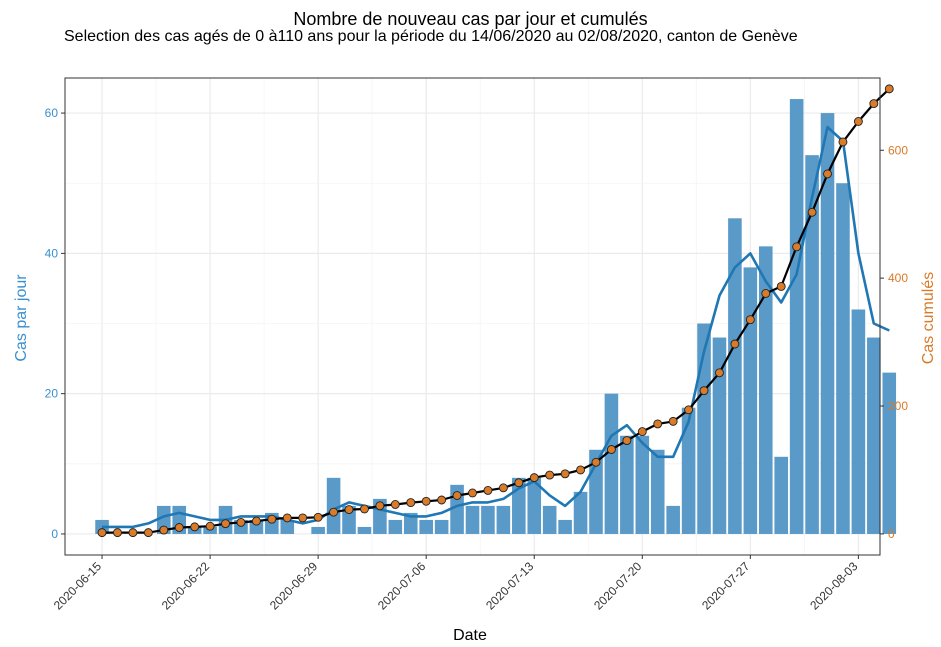 This screenshot has width=941, height=647. What do you see at coordinates (402, 586) in the screenshot?
I see `x-tick-label: 2020-07-06` at bounding box center [402, 586].